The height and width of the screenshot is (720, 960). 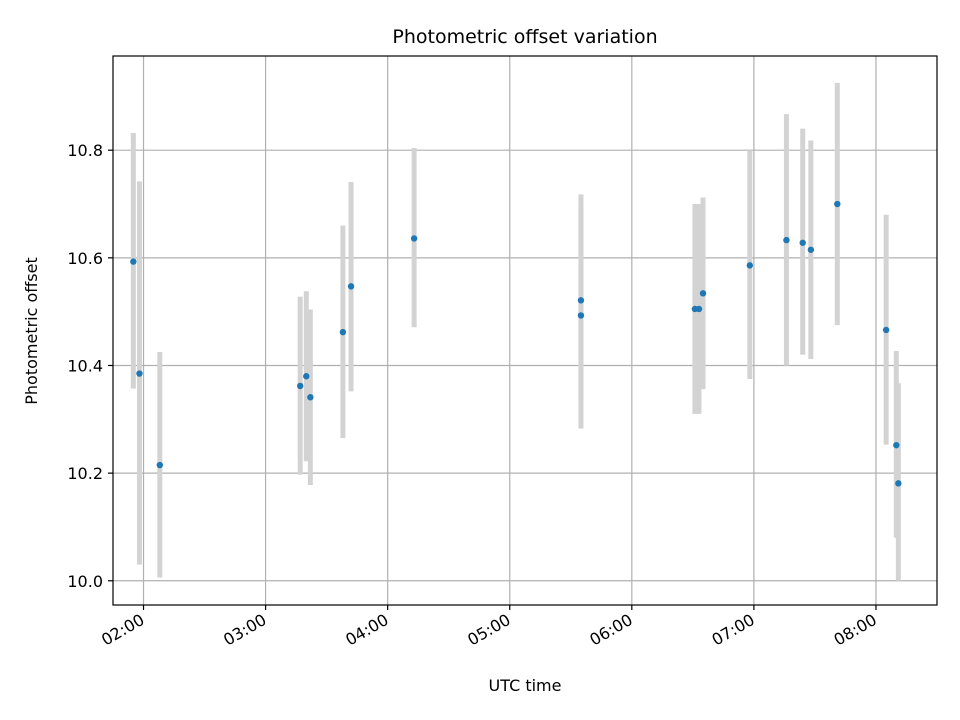 What do you see at coordinates (85, 258) in the screenshot?
I see `y-tick-label: 10.6` at bounding box center [85, 258].